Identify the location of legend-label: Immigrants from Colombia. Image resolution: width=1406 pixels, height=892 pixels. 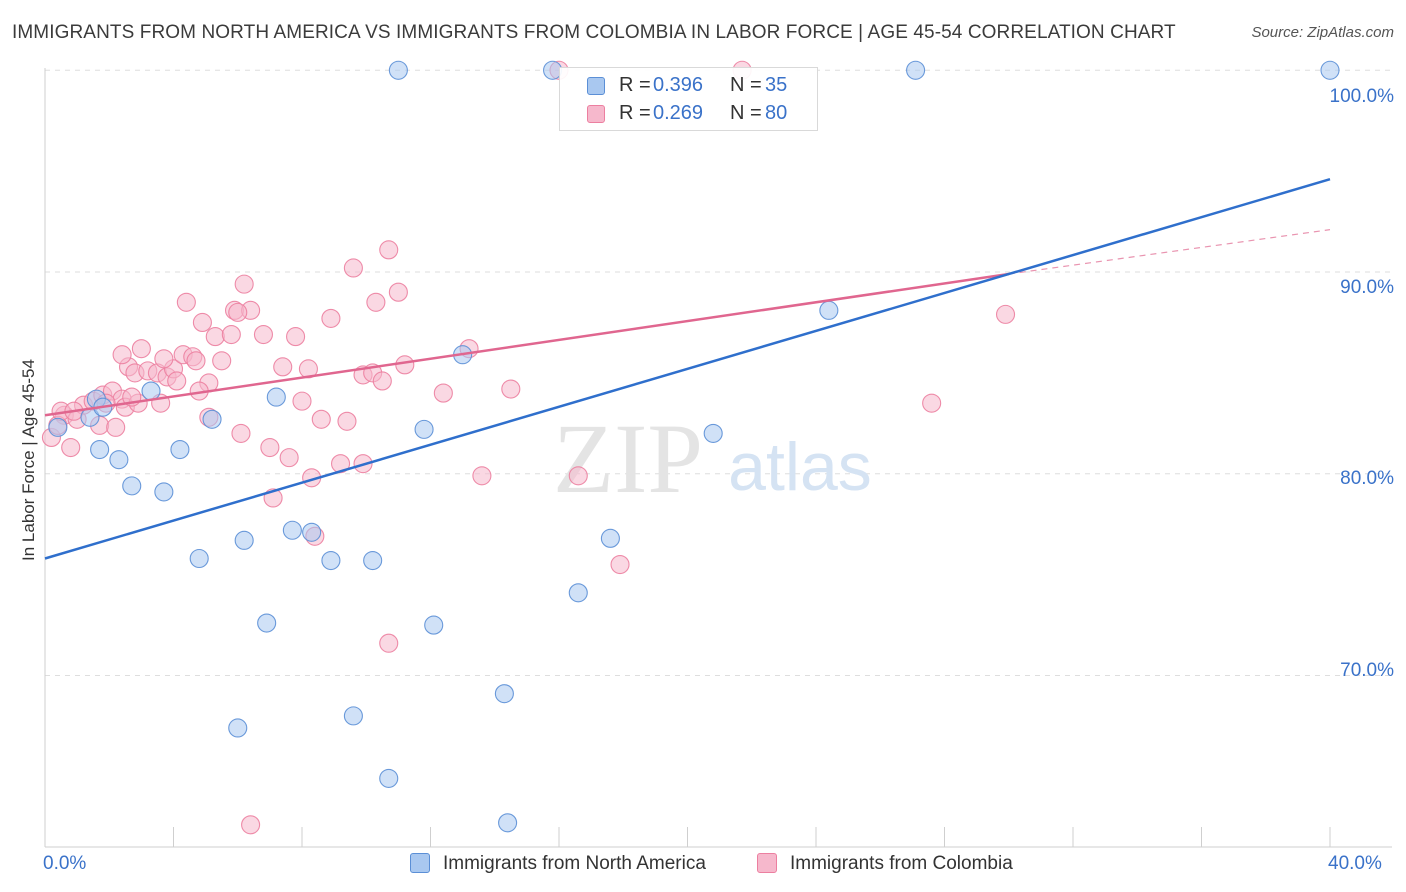
(901, 863).